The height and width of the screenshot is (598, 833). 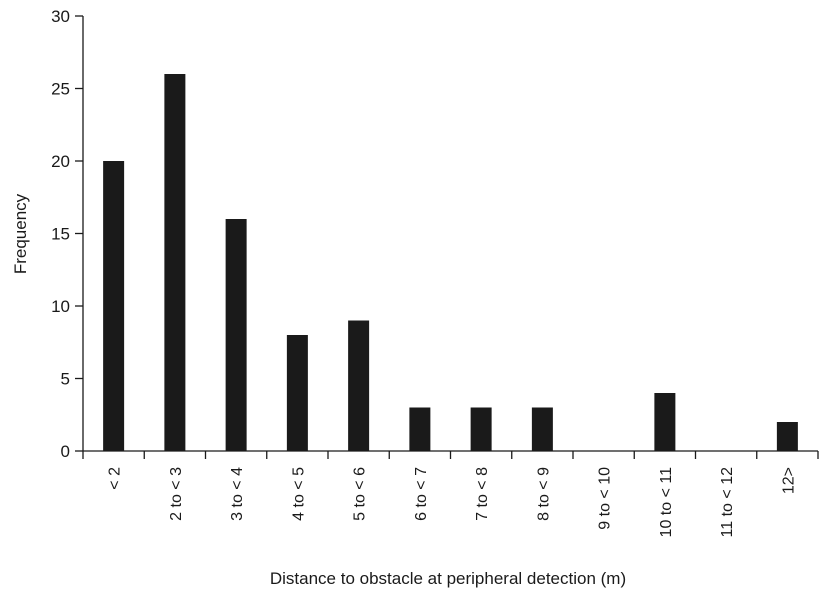 What do you see at coordinates (115, 478) in the screenshot?
I see `x-tick-label: < 2` at bounding box center [115, 478].